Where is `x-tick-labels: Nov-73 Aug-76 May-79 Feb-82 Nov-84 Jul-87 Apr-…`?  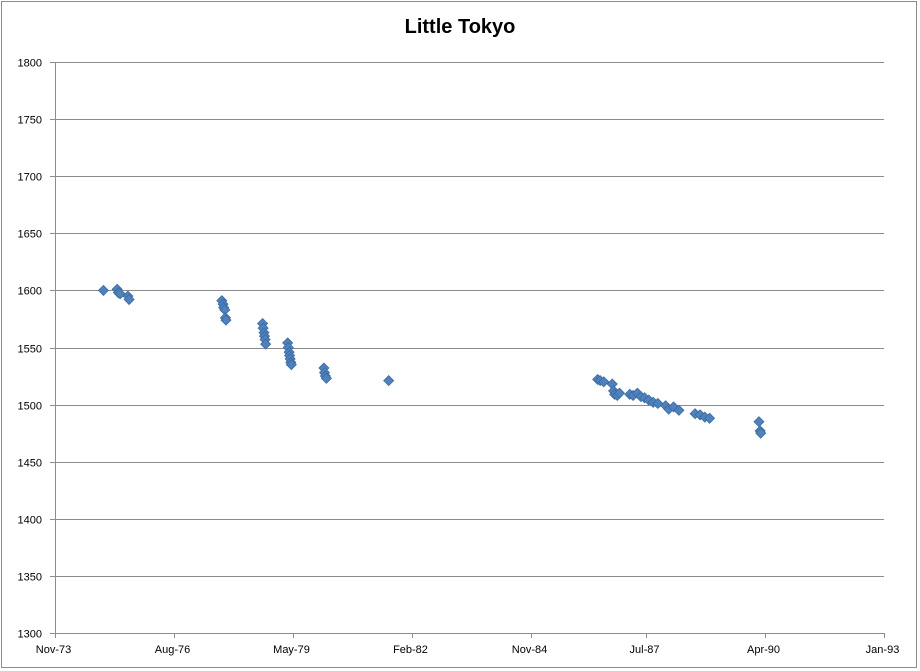
x-tick-labels: Nov-73 Aug-76 May-79 Feb-82 Nov-84 Jul-87 Apr-… is located at coordinates (468, 650).